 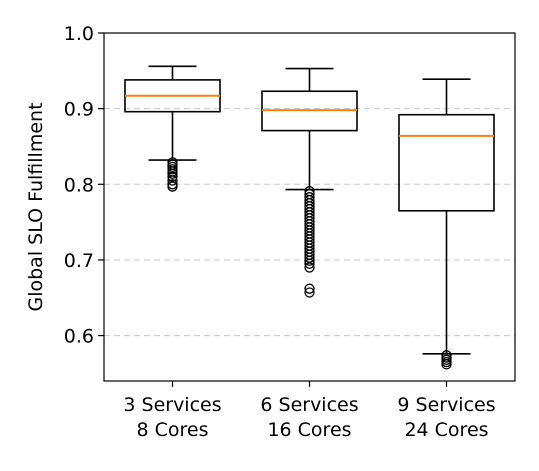 I want to click on x-tick-label: 6 Services, so click(x=309, y=405).